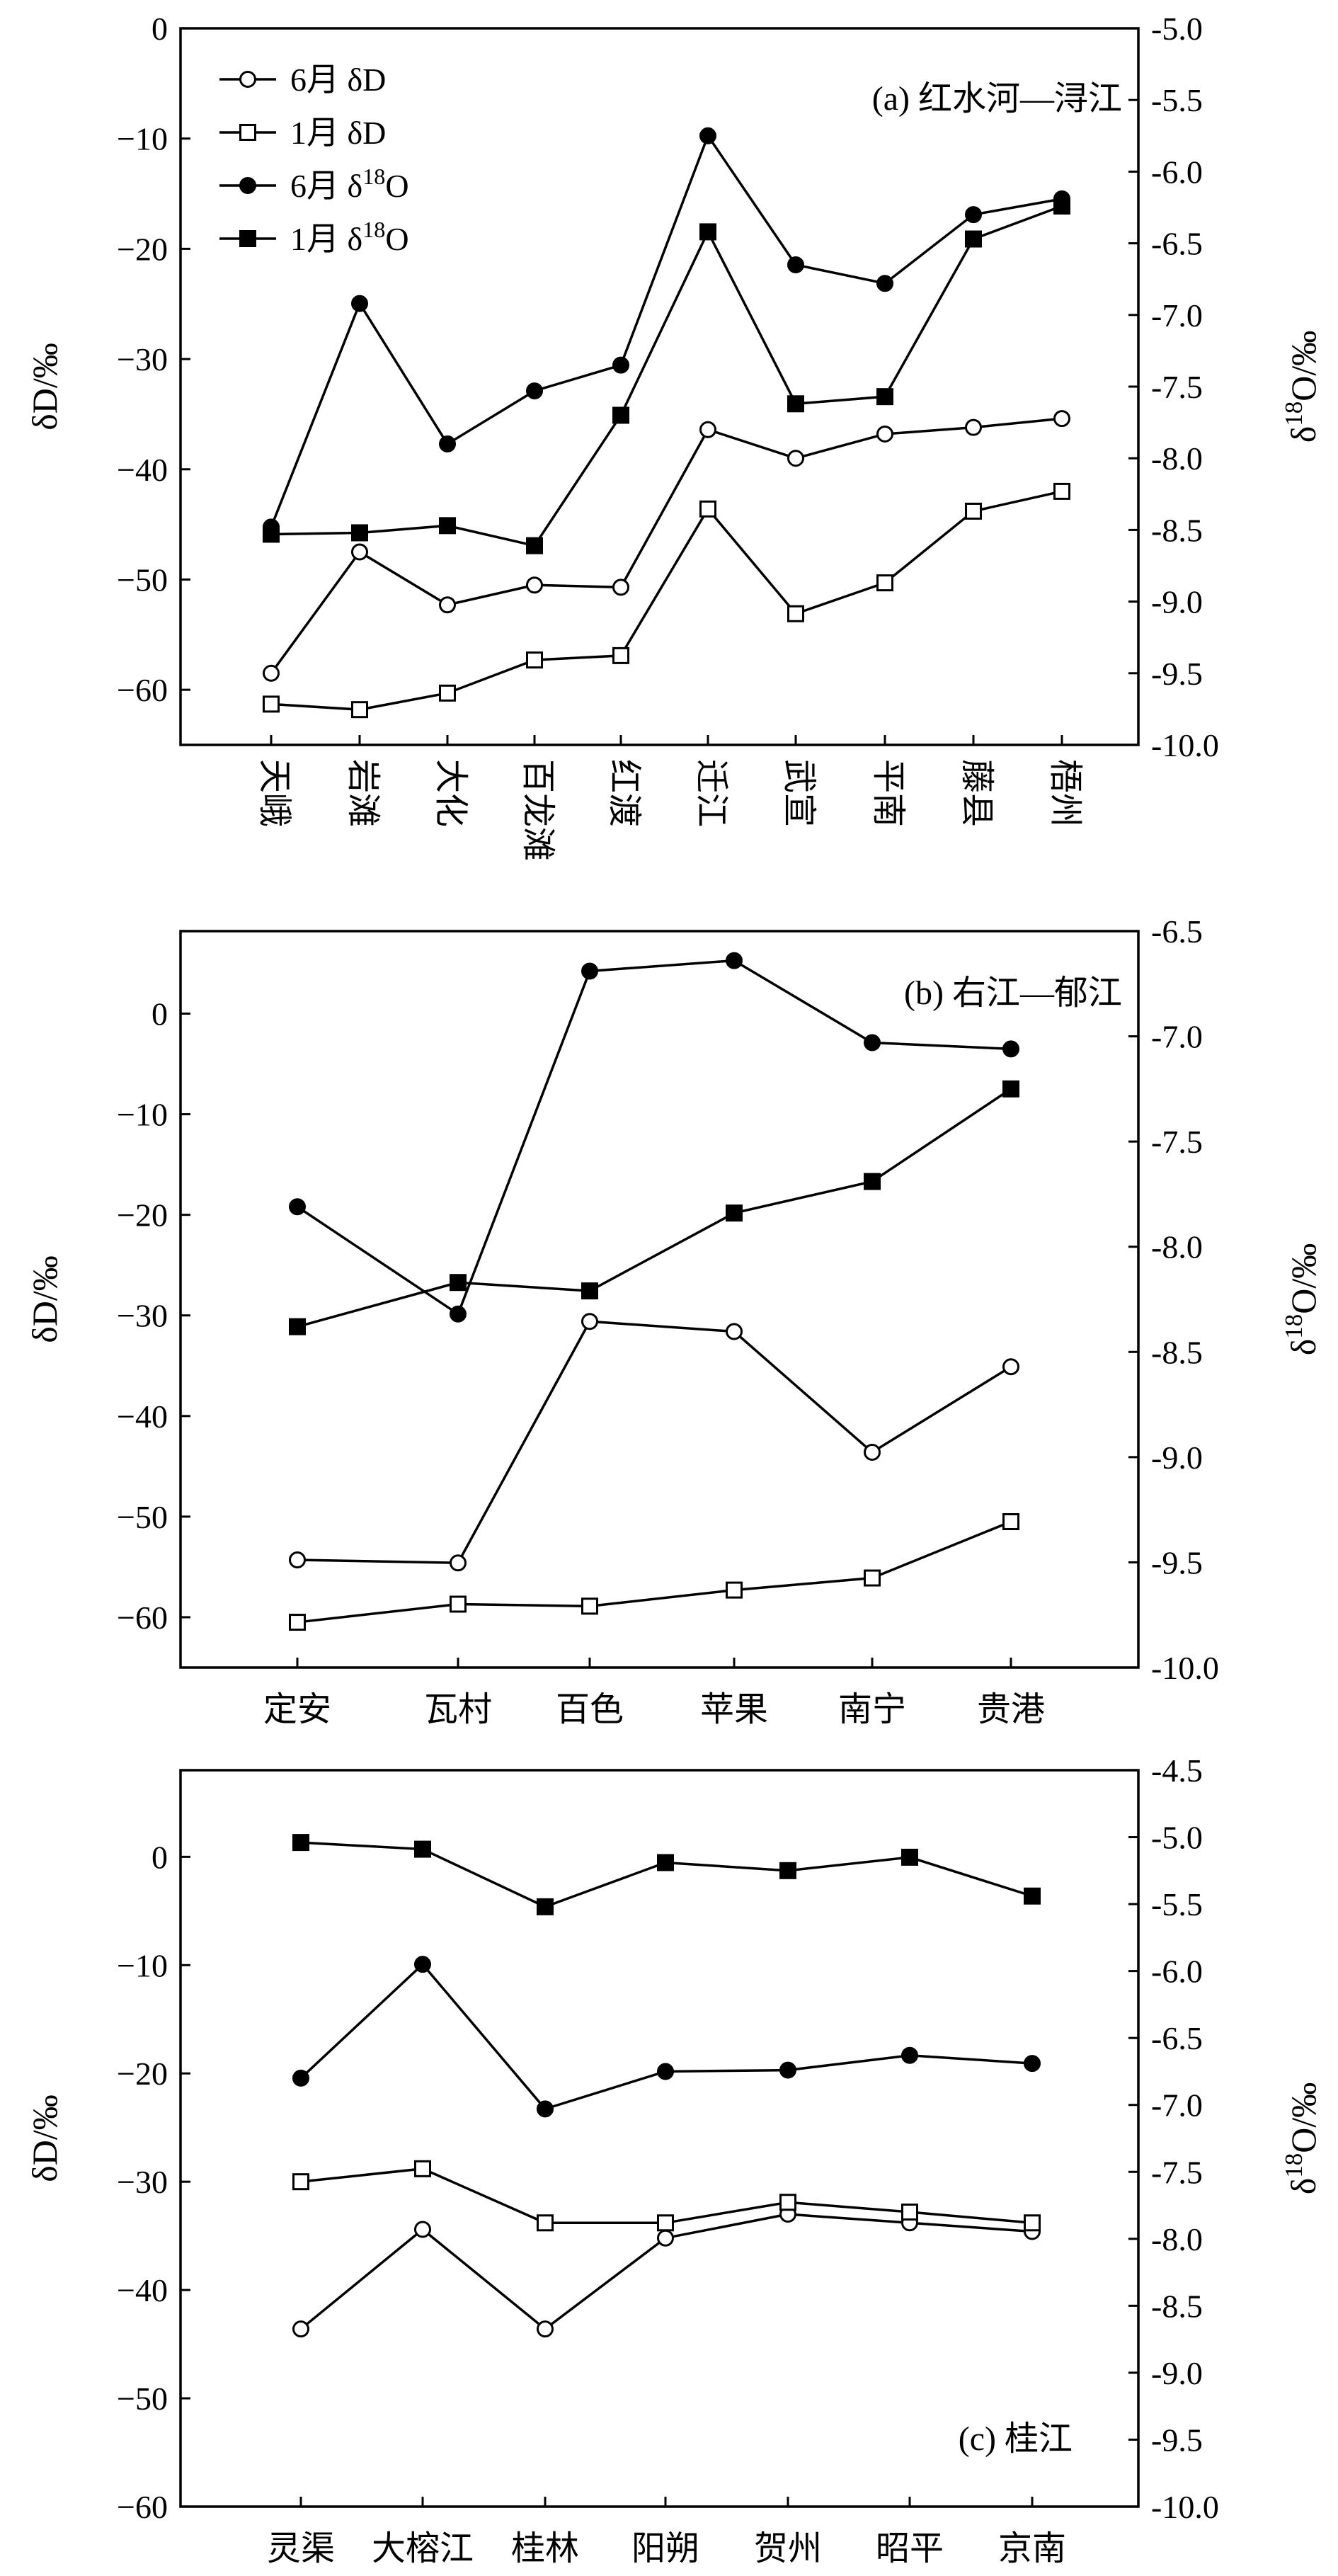  What do you see at coordinates (590, 1710) in the screenshot?
I see `category-label: 百色` at bounding box center [590, 1710].